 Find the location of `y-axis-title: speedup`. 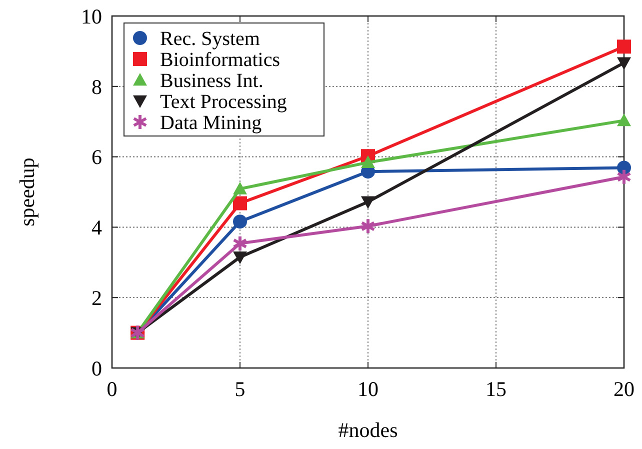

y-axis-title: speedup is located at coordinates (27, 192).